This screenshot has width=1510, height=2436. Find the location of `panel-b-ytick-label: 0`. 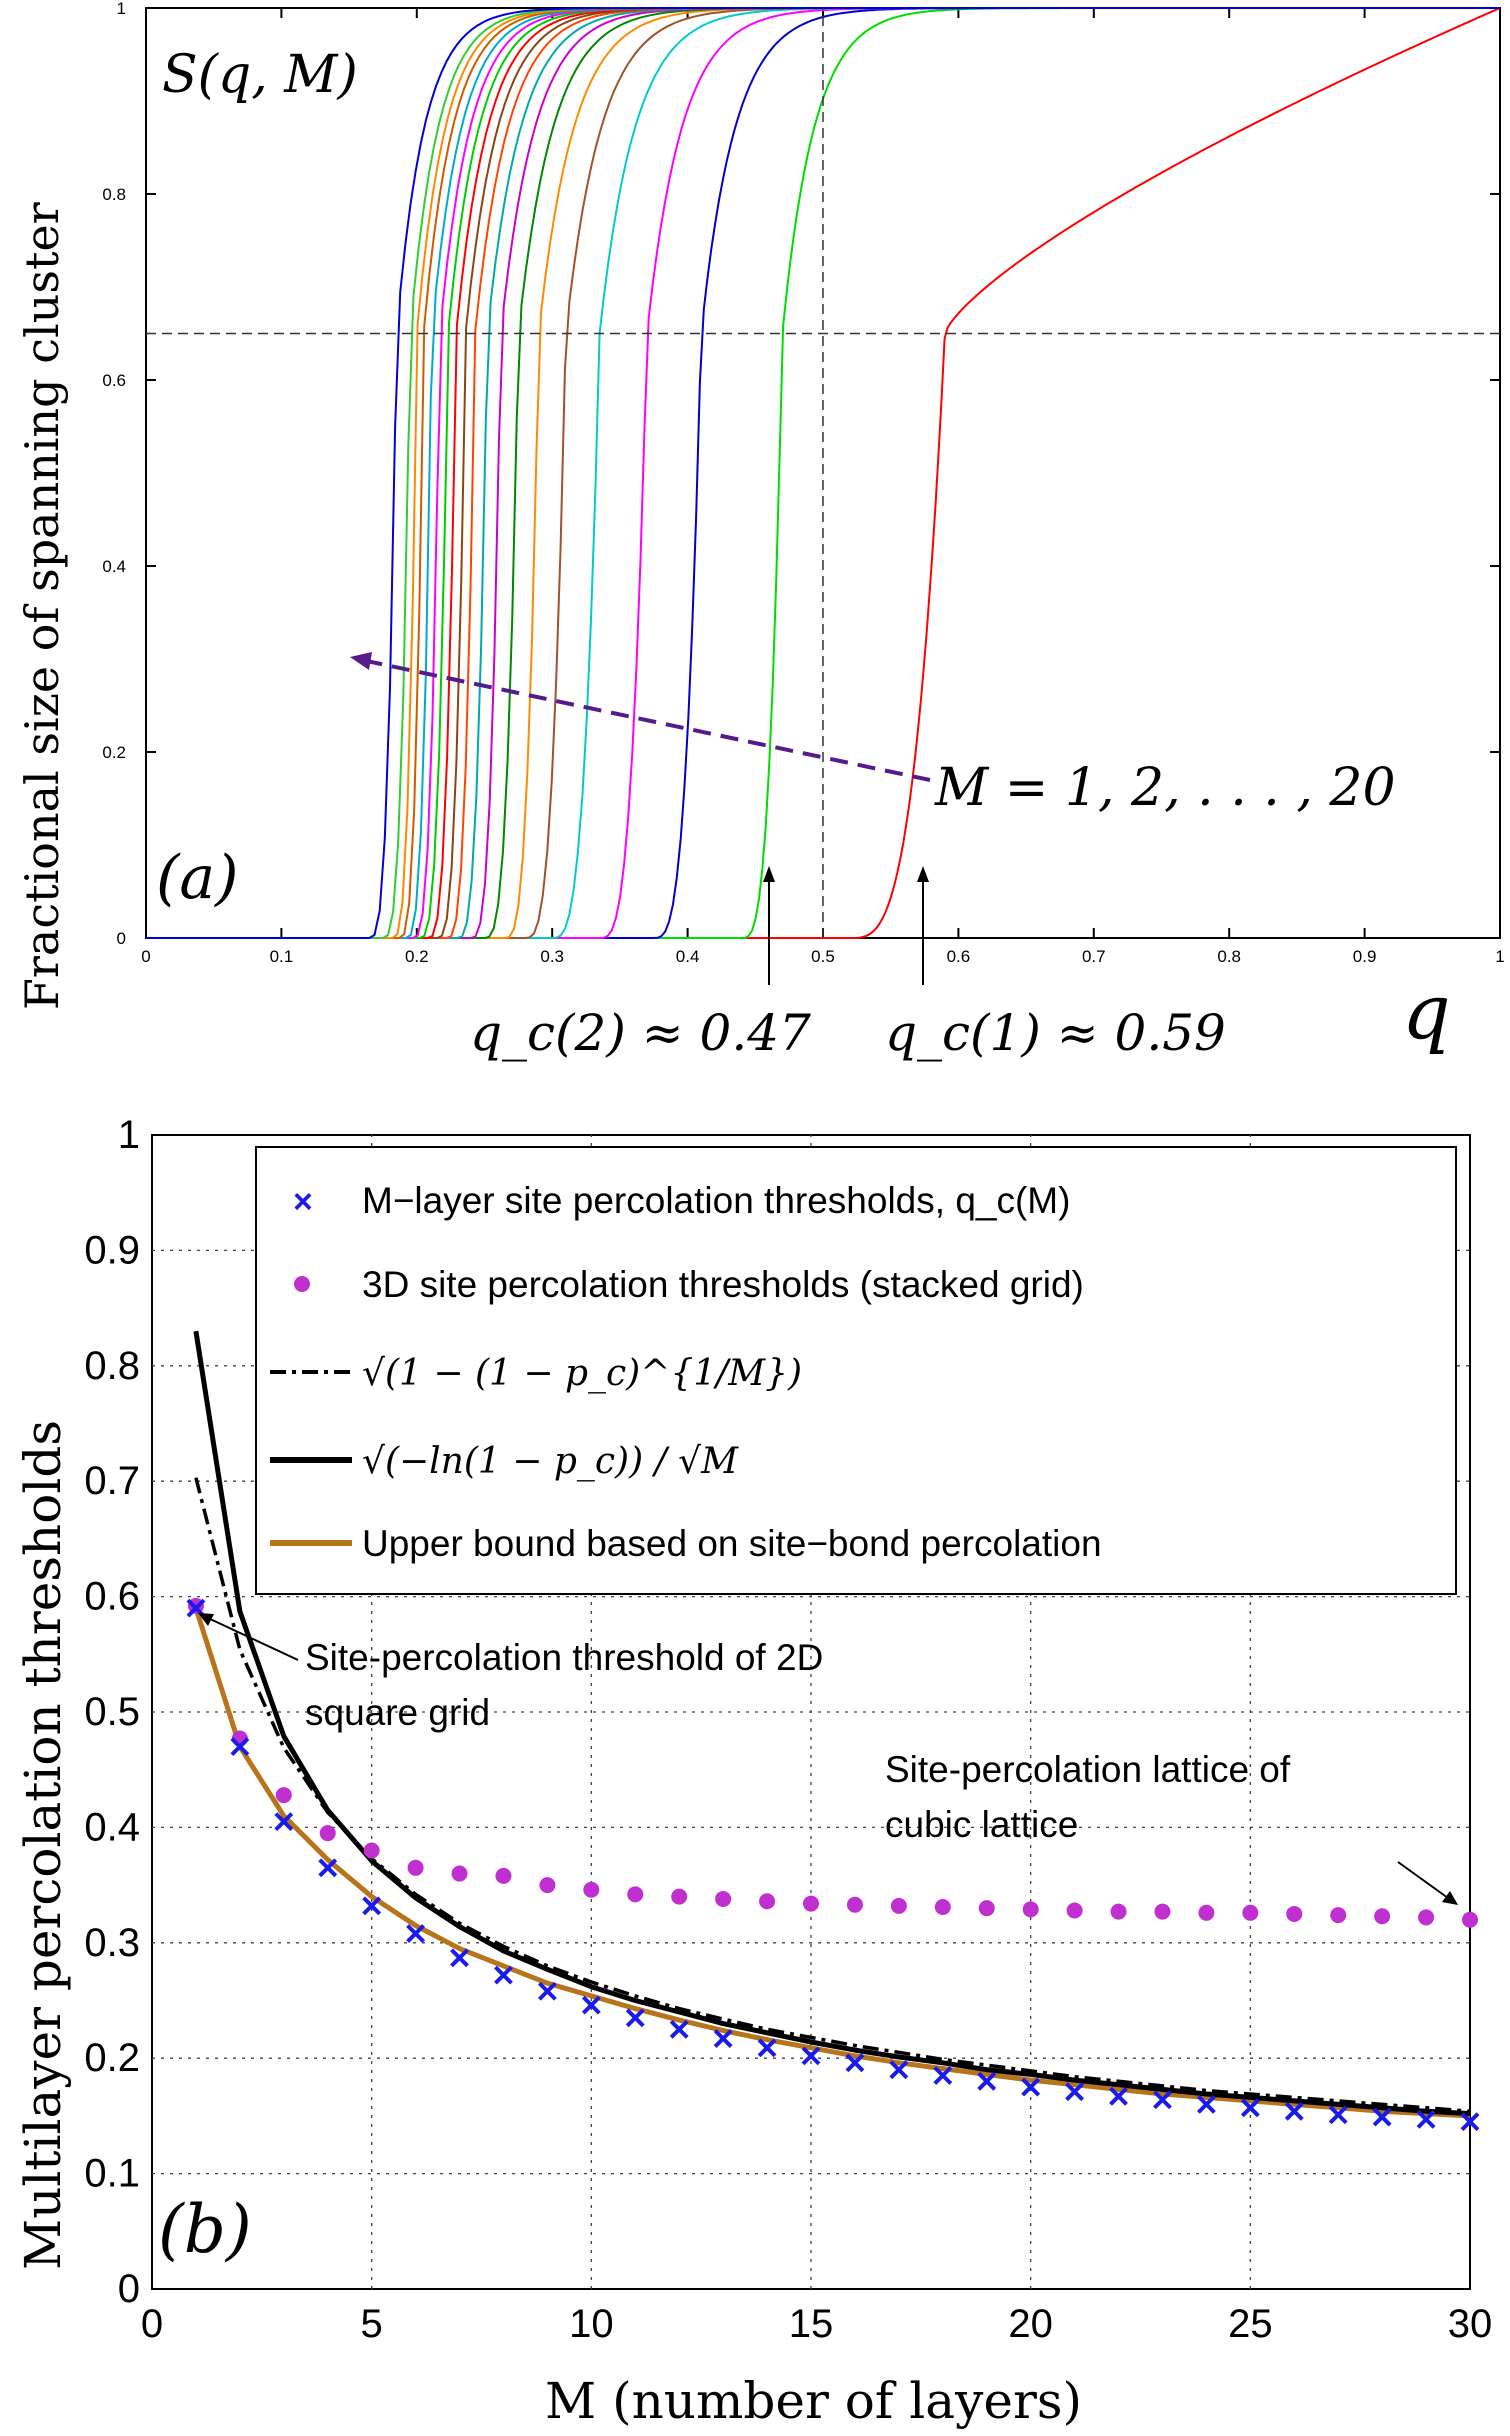

panel-b-ytick-label: 0 is located at coordinates (129, 2289).